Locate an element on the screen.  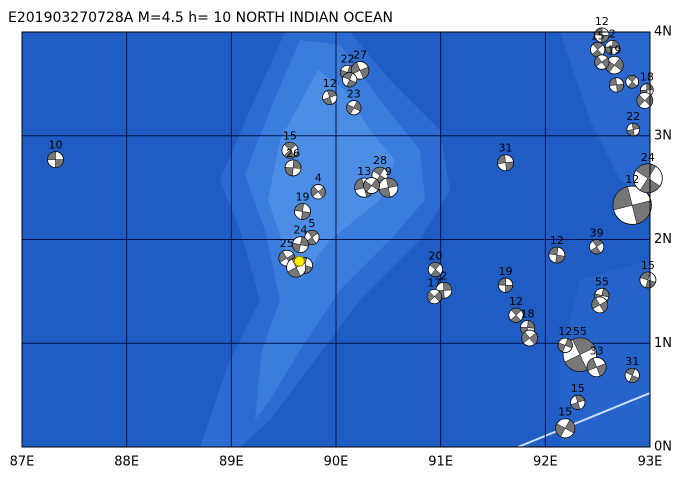
lon-label: 93E is located at coordinates (650, 462).